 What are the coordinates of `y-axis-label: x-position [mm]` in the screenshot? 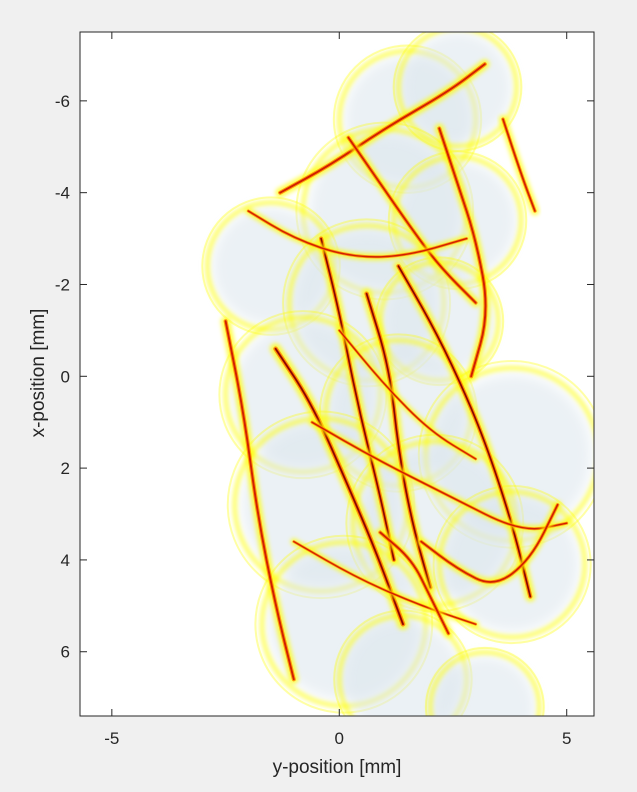 It's located at (38, 373).